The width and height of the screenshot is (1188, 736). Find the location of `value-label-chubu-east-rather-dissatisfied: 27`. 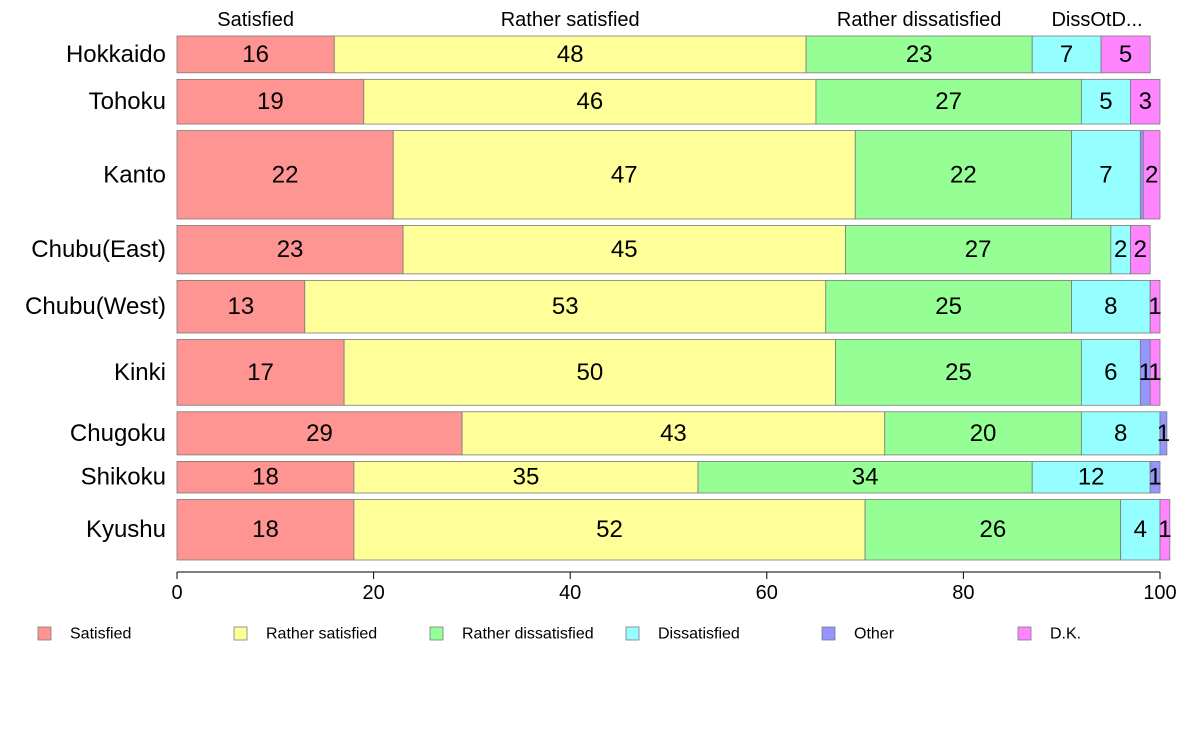

value-label-chubu-east-rather-dissatisfied: 27 is located at coordinates (978, 249).